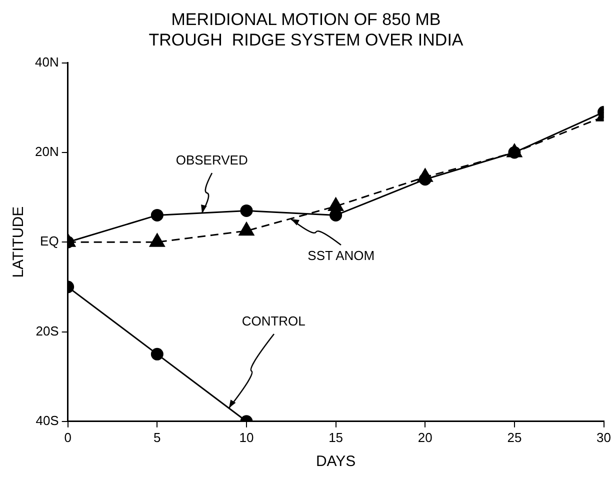 The image size is (614, 483). What do you see at coordinates (48, 330) in the screenshot?
I see `y-tick-label: 20S` at bounding box center [48, 330].